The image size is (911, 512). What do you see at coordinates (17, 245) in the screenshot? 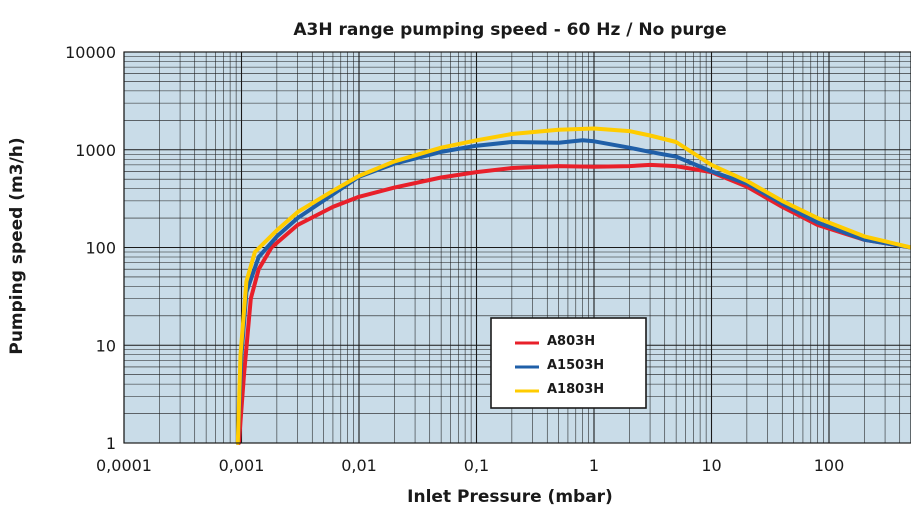
I see `y-axis-title: Pumping speed (m3/h)` at bounding box center [17, 245].